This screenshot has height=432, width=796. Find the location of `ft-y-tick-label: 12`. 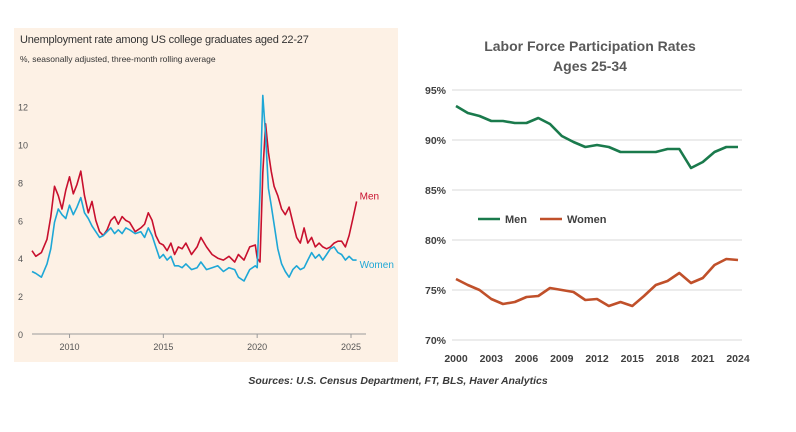

ft-y-tick-label: 12 is located at coordinates (23, 108).